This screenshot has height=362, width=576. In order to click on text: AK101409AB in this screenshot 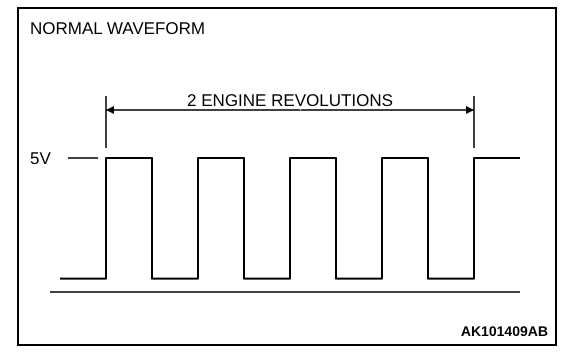, I will do `click(504, 331)`.